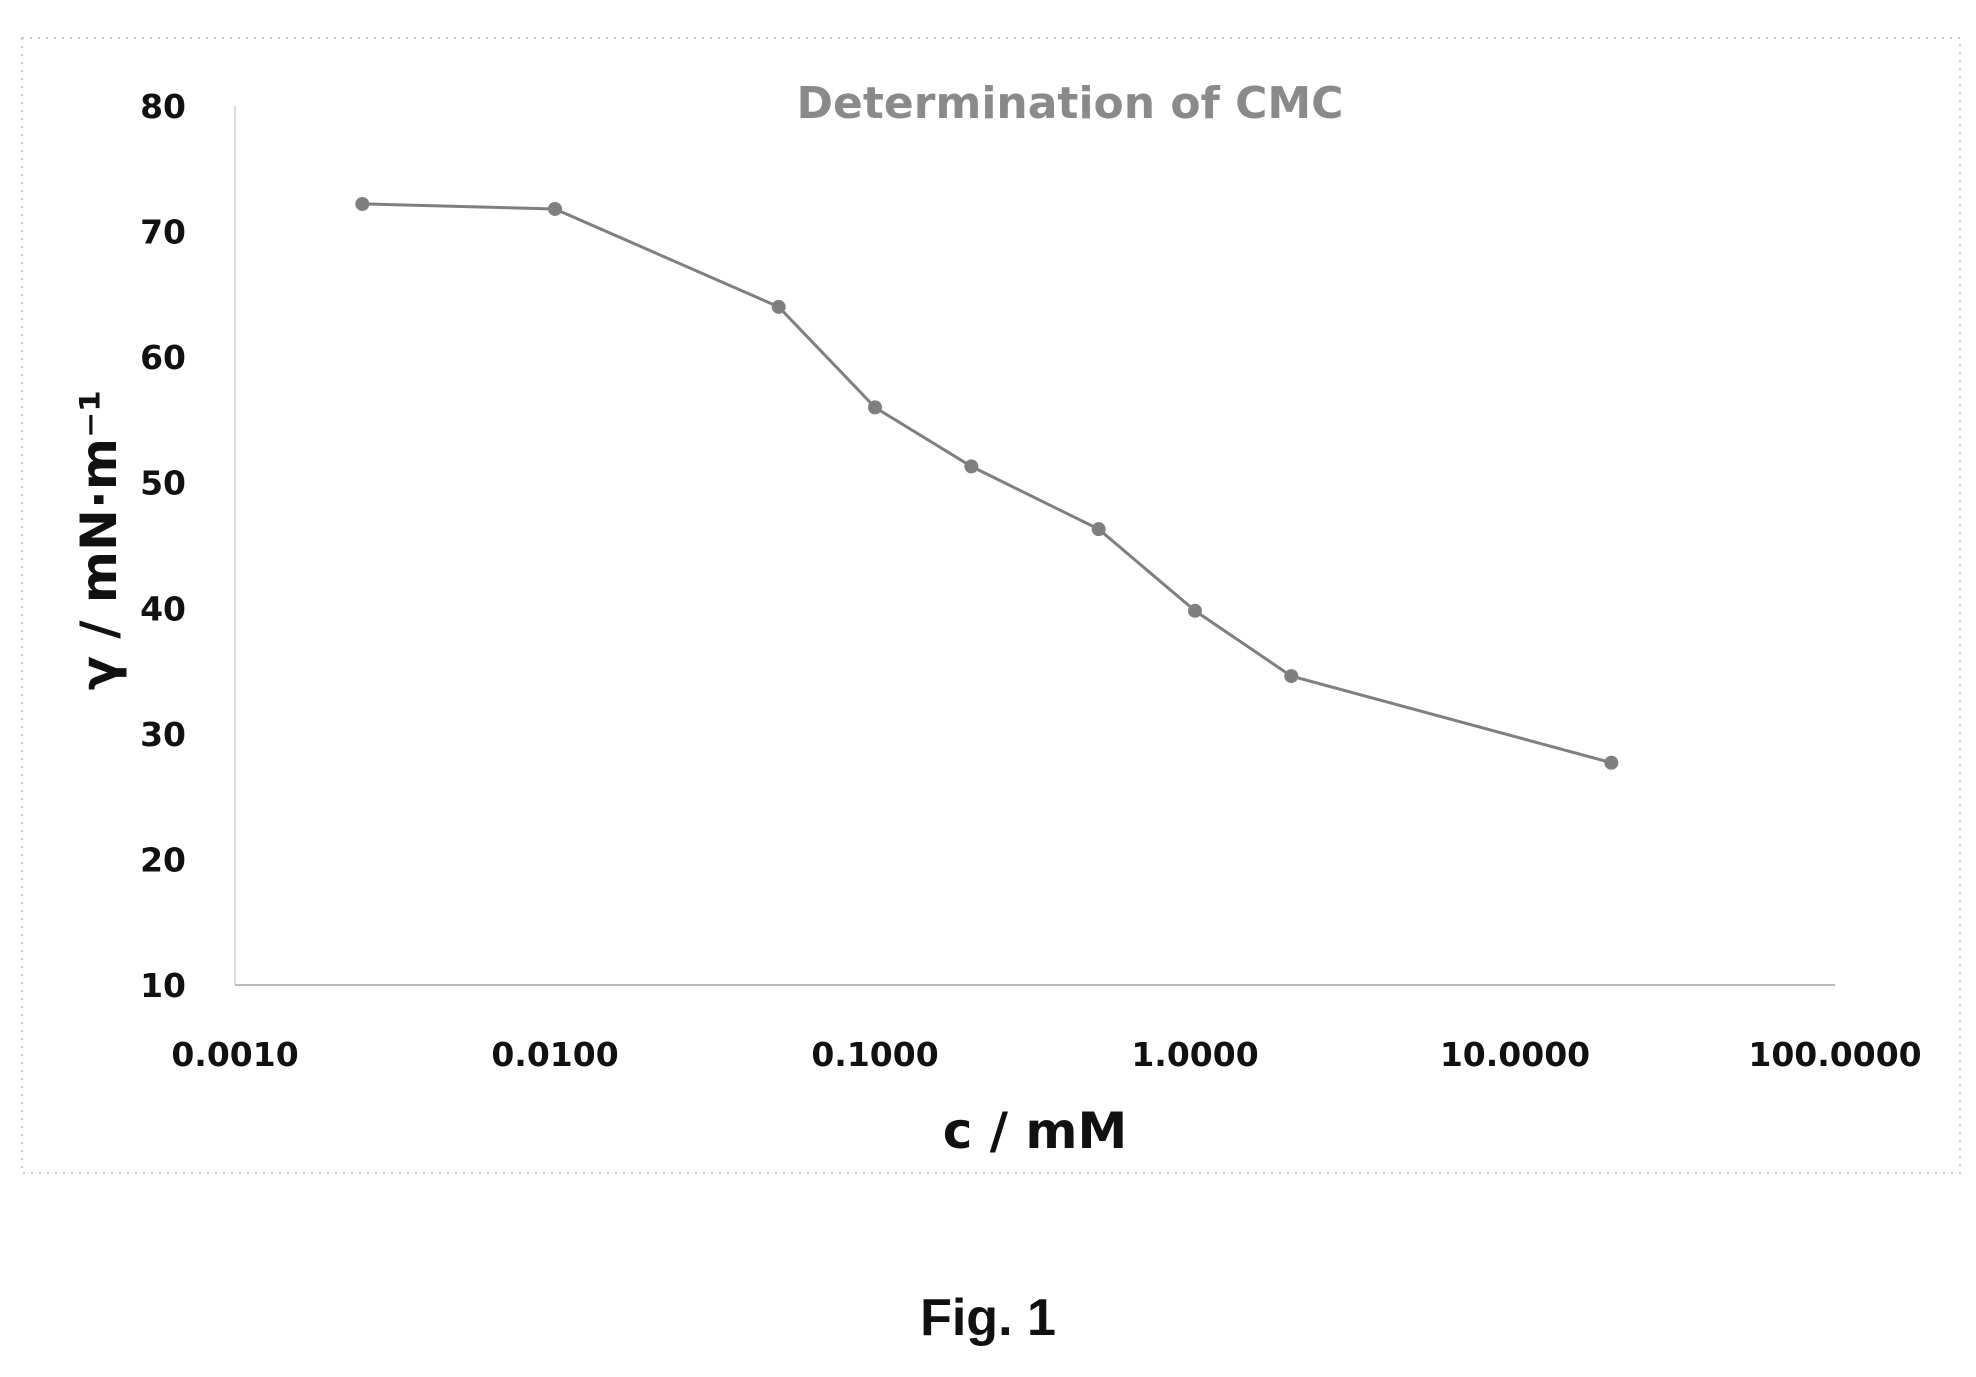  I want to click on y-tick-label: 30, so click(163, 734).